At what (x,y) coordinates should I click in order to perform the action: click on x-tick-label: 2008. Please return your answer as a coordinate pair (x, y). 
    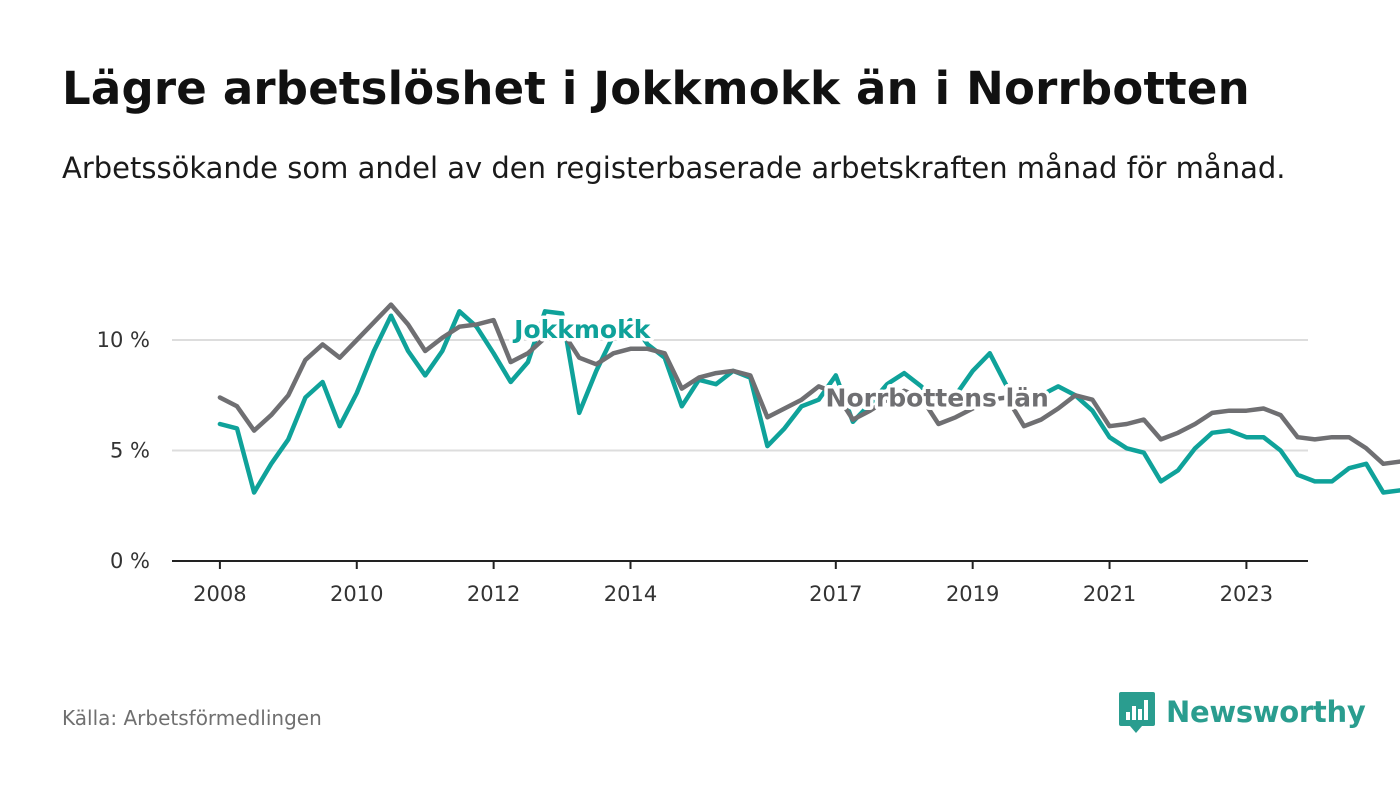
    Looking at the image, I should click on (219, 594).